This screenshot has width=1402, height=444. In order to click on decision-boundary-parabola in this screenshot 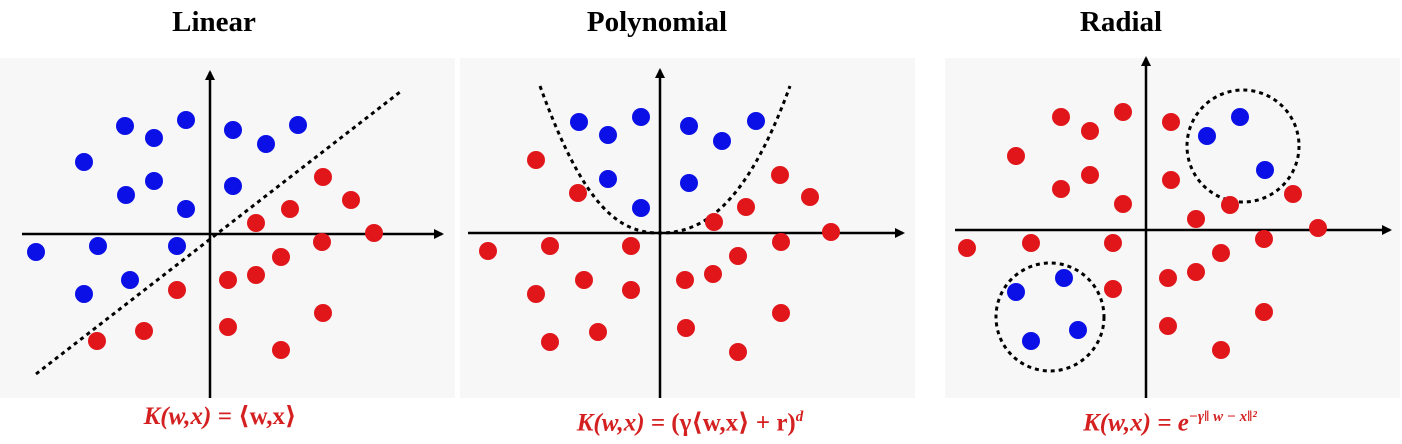, I will do `click(665, 160)`.